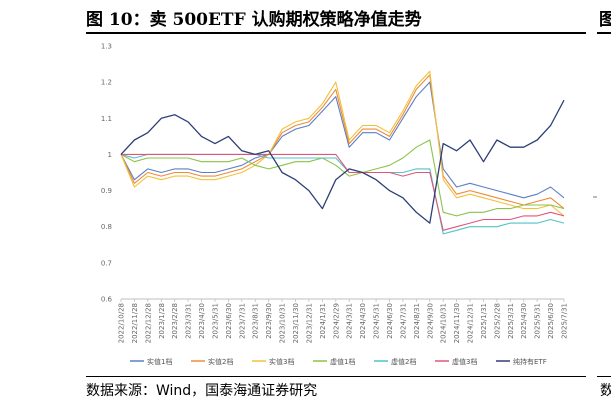  Describe the element at coordinates (377, 321) in the screenshot. I see `x-tick-label: 2024/5/31` at that location.